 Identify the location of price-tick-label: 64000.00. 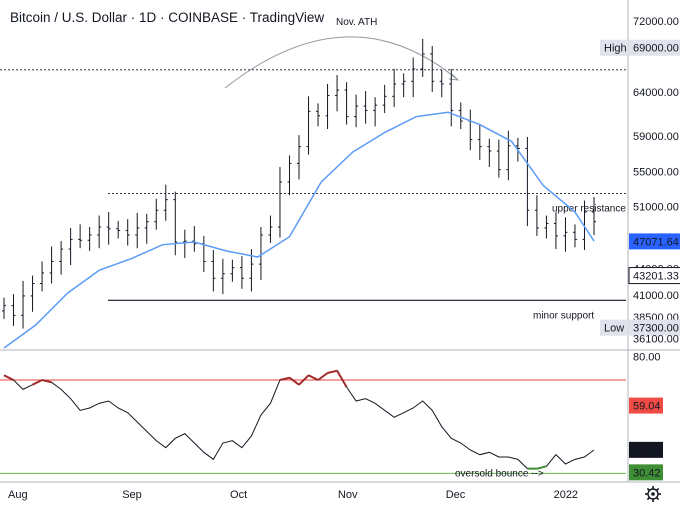
(656, 93).